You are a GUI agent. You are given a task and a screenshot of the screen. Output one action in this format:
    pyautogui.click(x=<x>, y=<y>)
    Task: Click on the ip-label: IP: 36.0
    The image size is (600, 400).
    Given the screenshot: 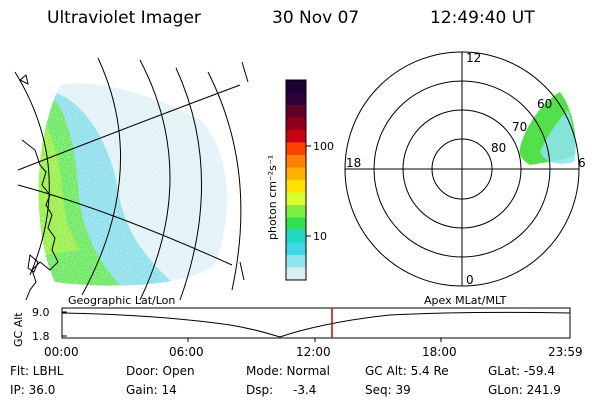 What is the action you would take?
    pyautogui.click(x=33, y=390)
    